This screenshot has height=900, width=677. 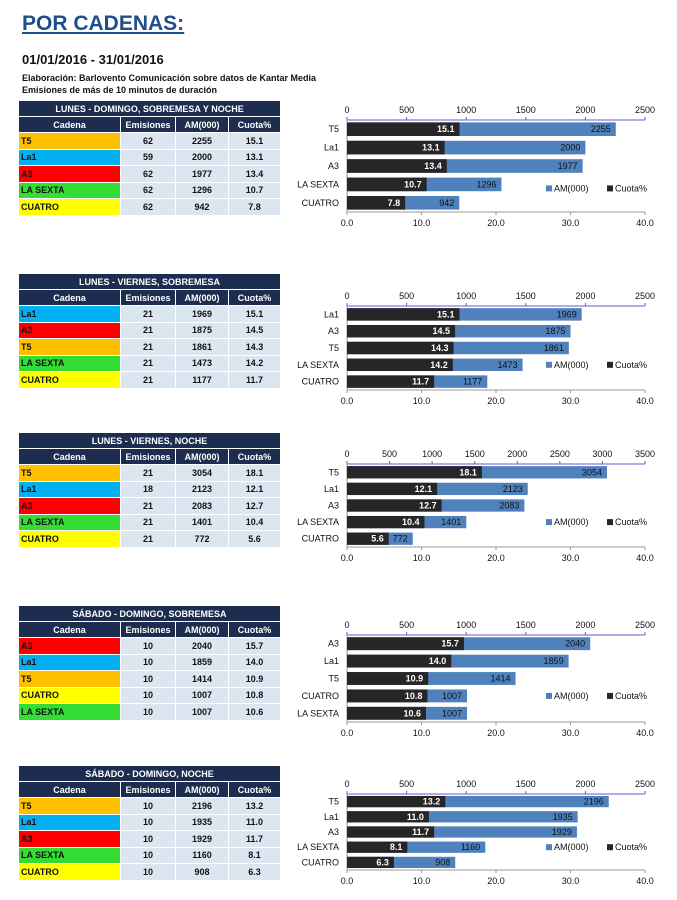 I want to click on am-data-label: 2040, so click(x=575, y=644).